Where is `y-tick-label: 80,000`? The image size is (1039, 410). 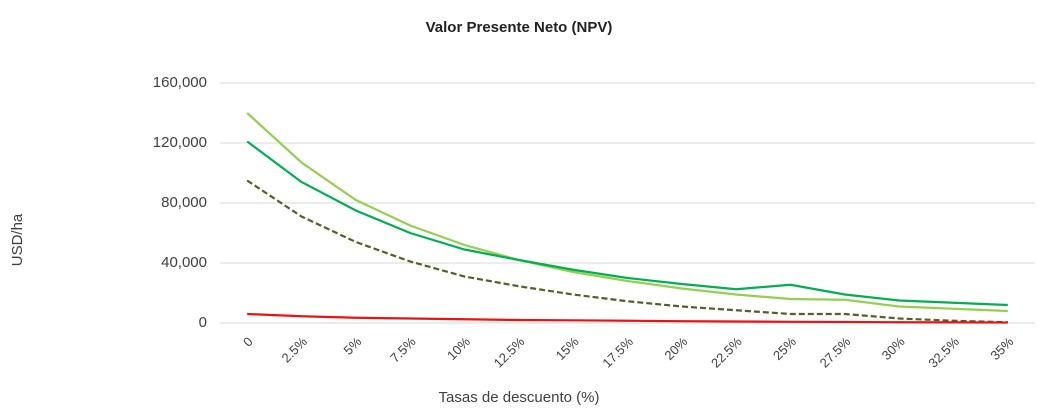 y-tick-label: 80,000 is located at coordinates (184, 202).